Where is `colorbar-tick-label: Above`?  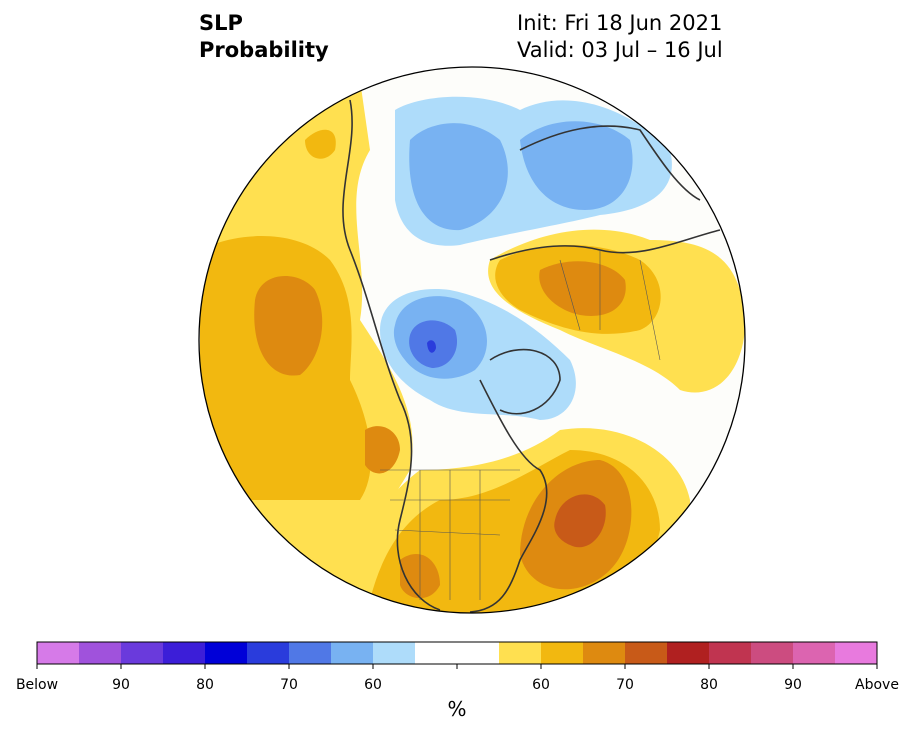
colorbar-tick-label: Above is located at coordinates (877, 685).